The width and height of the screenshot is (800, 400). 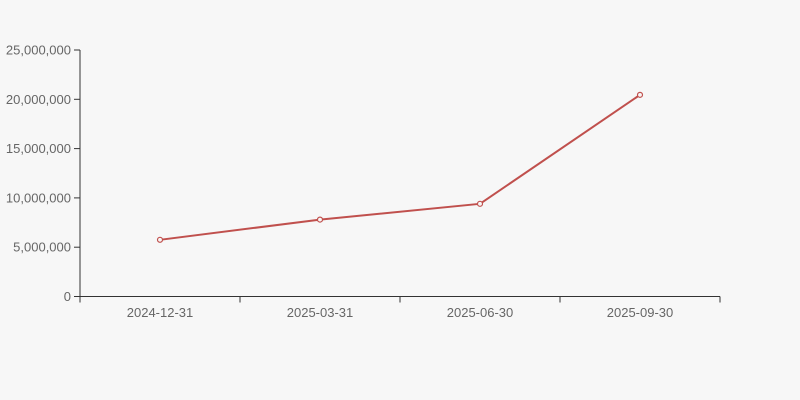 I want to click on y-axis-tick-label: 5,000,000, so click(x=42, y=247).